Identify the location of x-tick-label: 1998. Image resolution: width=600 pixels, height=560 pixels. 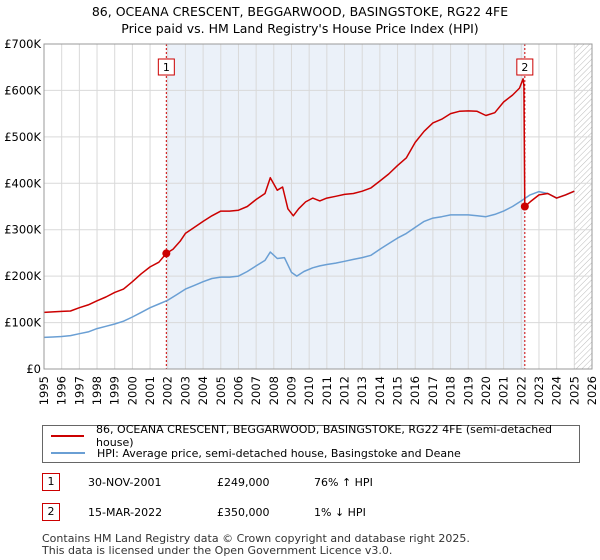
(97, 390).